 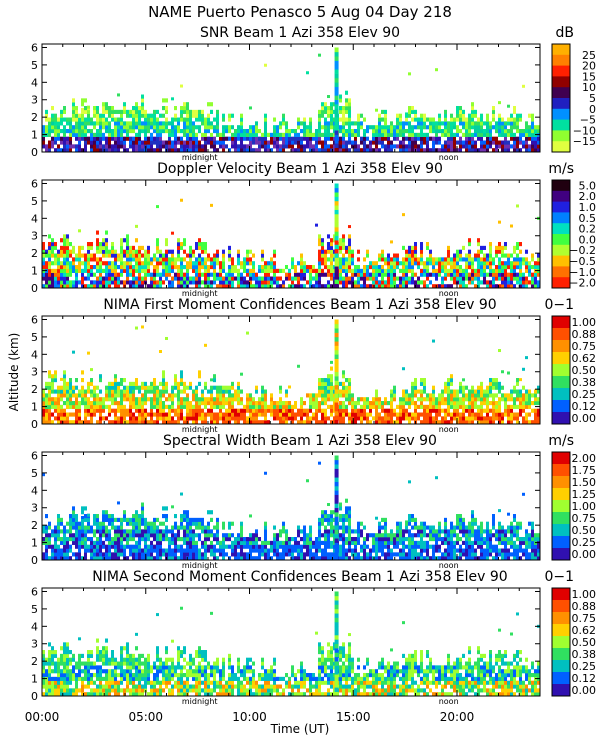 I want to click on colorbar-frame, so click(x=561, y=370).